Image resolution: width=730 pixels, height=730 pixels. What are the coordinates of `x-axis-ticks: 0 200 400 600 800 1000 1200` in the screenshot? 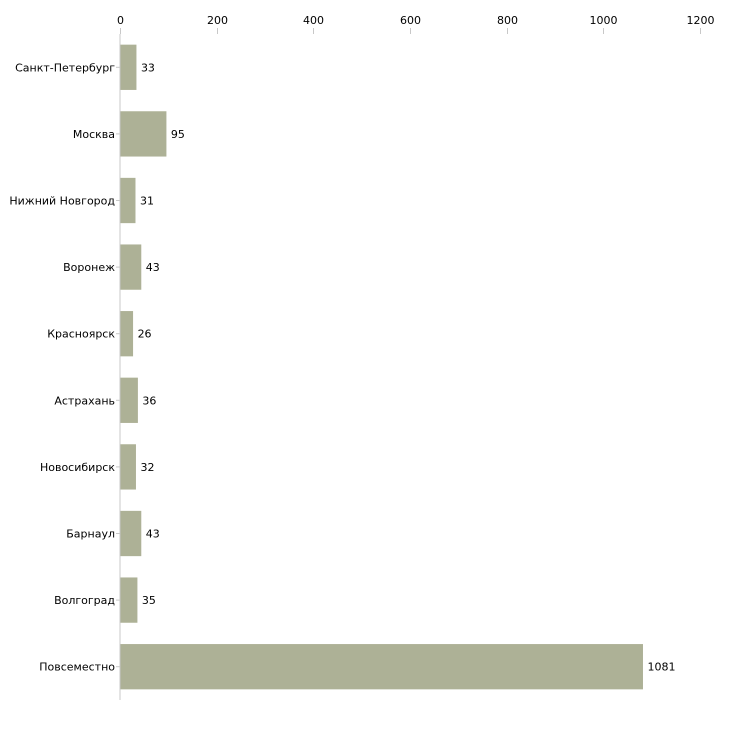 It's located at (416, 24).